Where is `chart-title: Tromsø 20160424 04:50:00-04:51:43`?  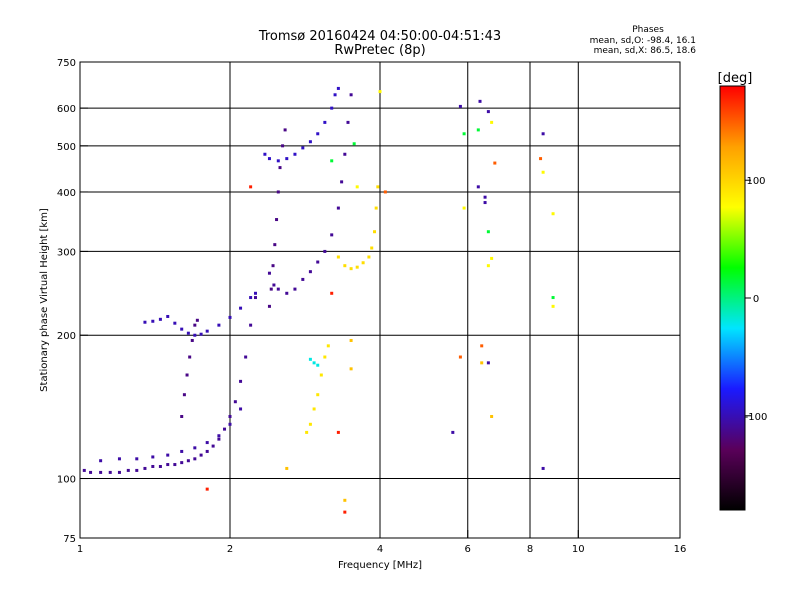
chart-title: Tromsø 20160424 04:50:00-04:51:43 is located at coordinates (379, 36).